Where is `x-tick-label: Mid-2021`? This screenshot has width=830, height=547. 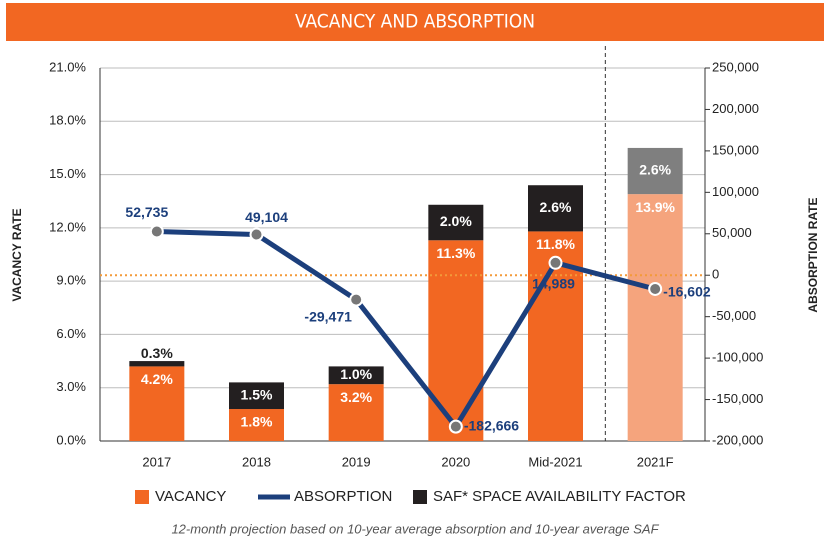 x-tick-label: Mid-2021 is located at coordinates (555, 461).